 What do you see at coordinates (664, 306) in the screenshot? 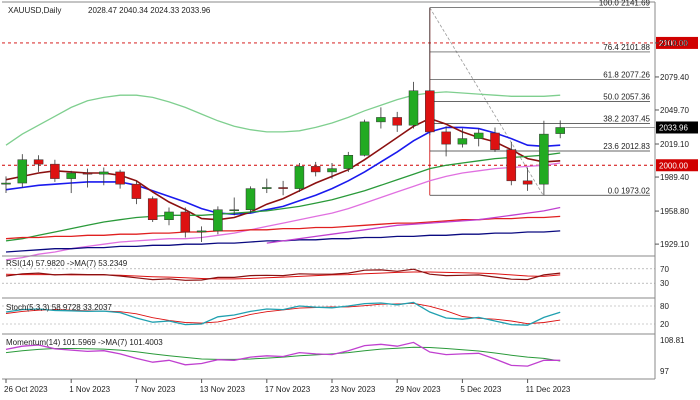
I see `stoch-tick-label-0: 80` at bounding box center [664, 306].